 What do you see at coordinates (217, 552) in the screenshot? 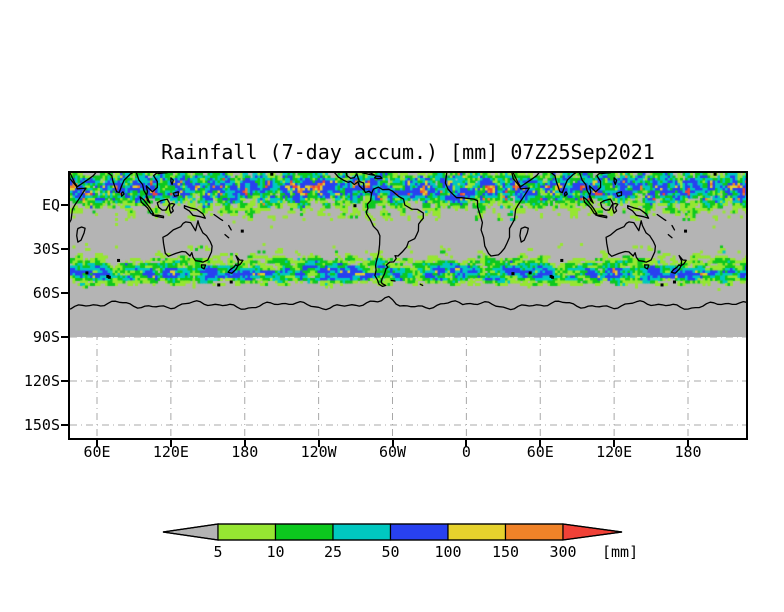
I see `legend-tick-label: 5` at bounding box center [217, 552].